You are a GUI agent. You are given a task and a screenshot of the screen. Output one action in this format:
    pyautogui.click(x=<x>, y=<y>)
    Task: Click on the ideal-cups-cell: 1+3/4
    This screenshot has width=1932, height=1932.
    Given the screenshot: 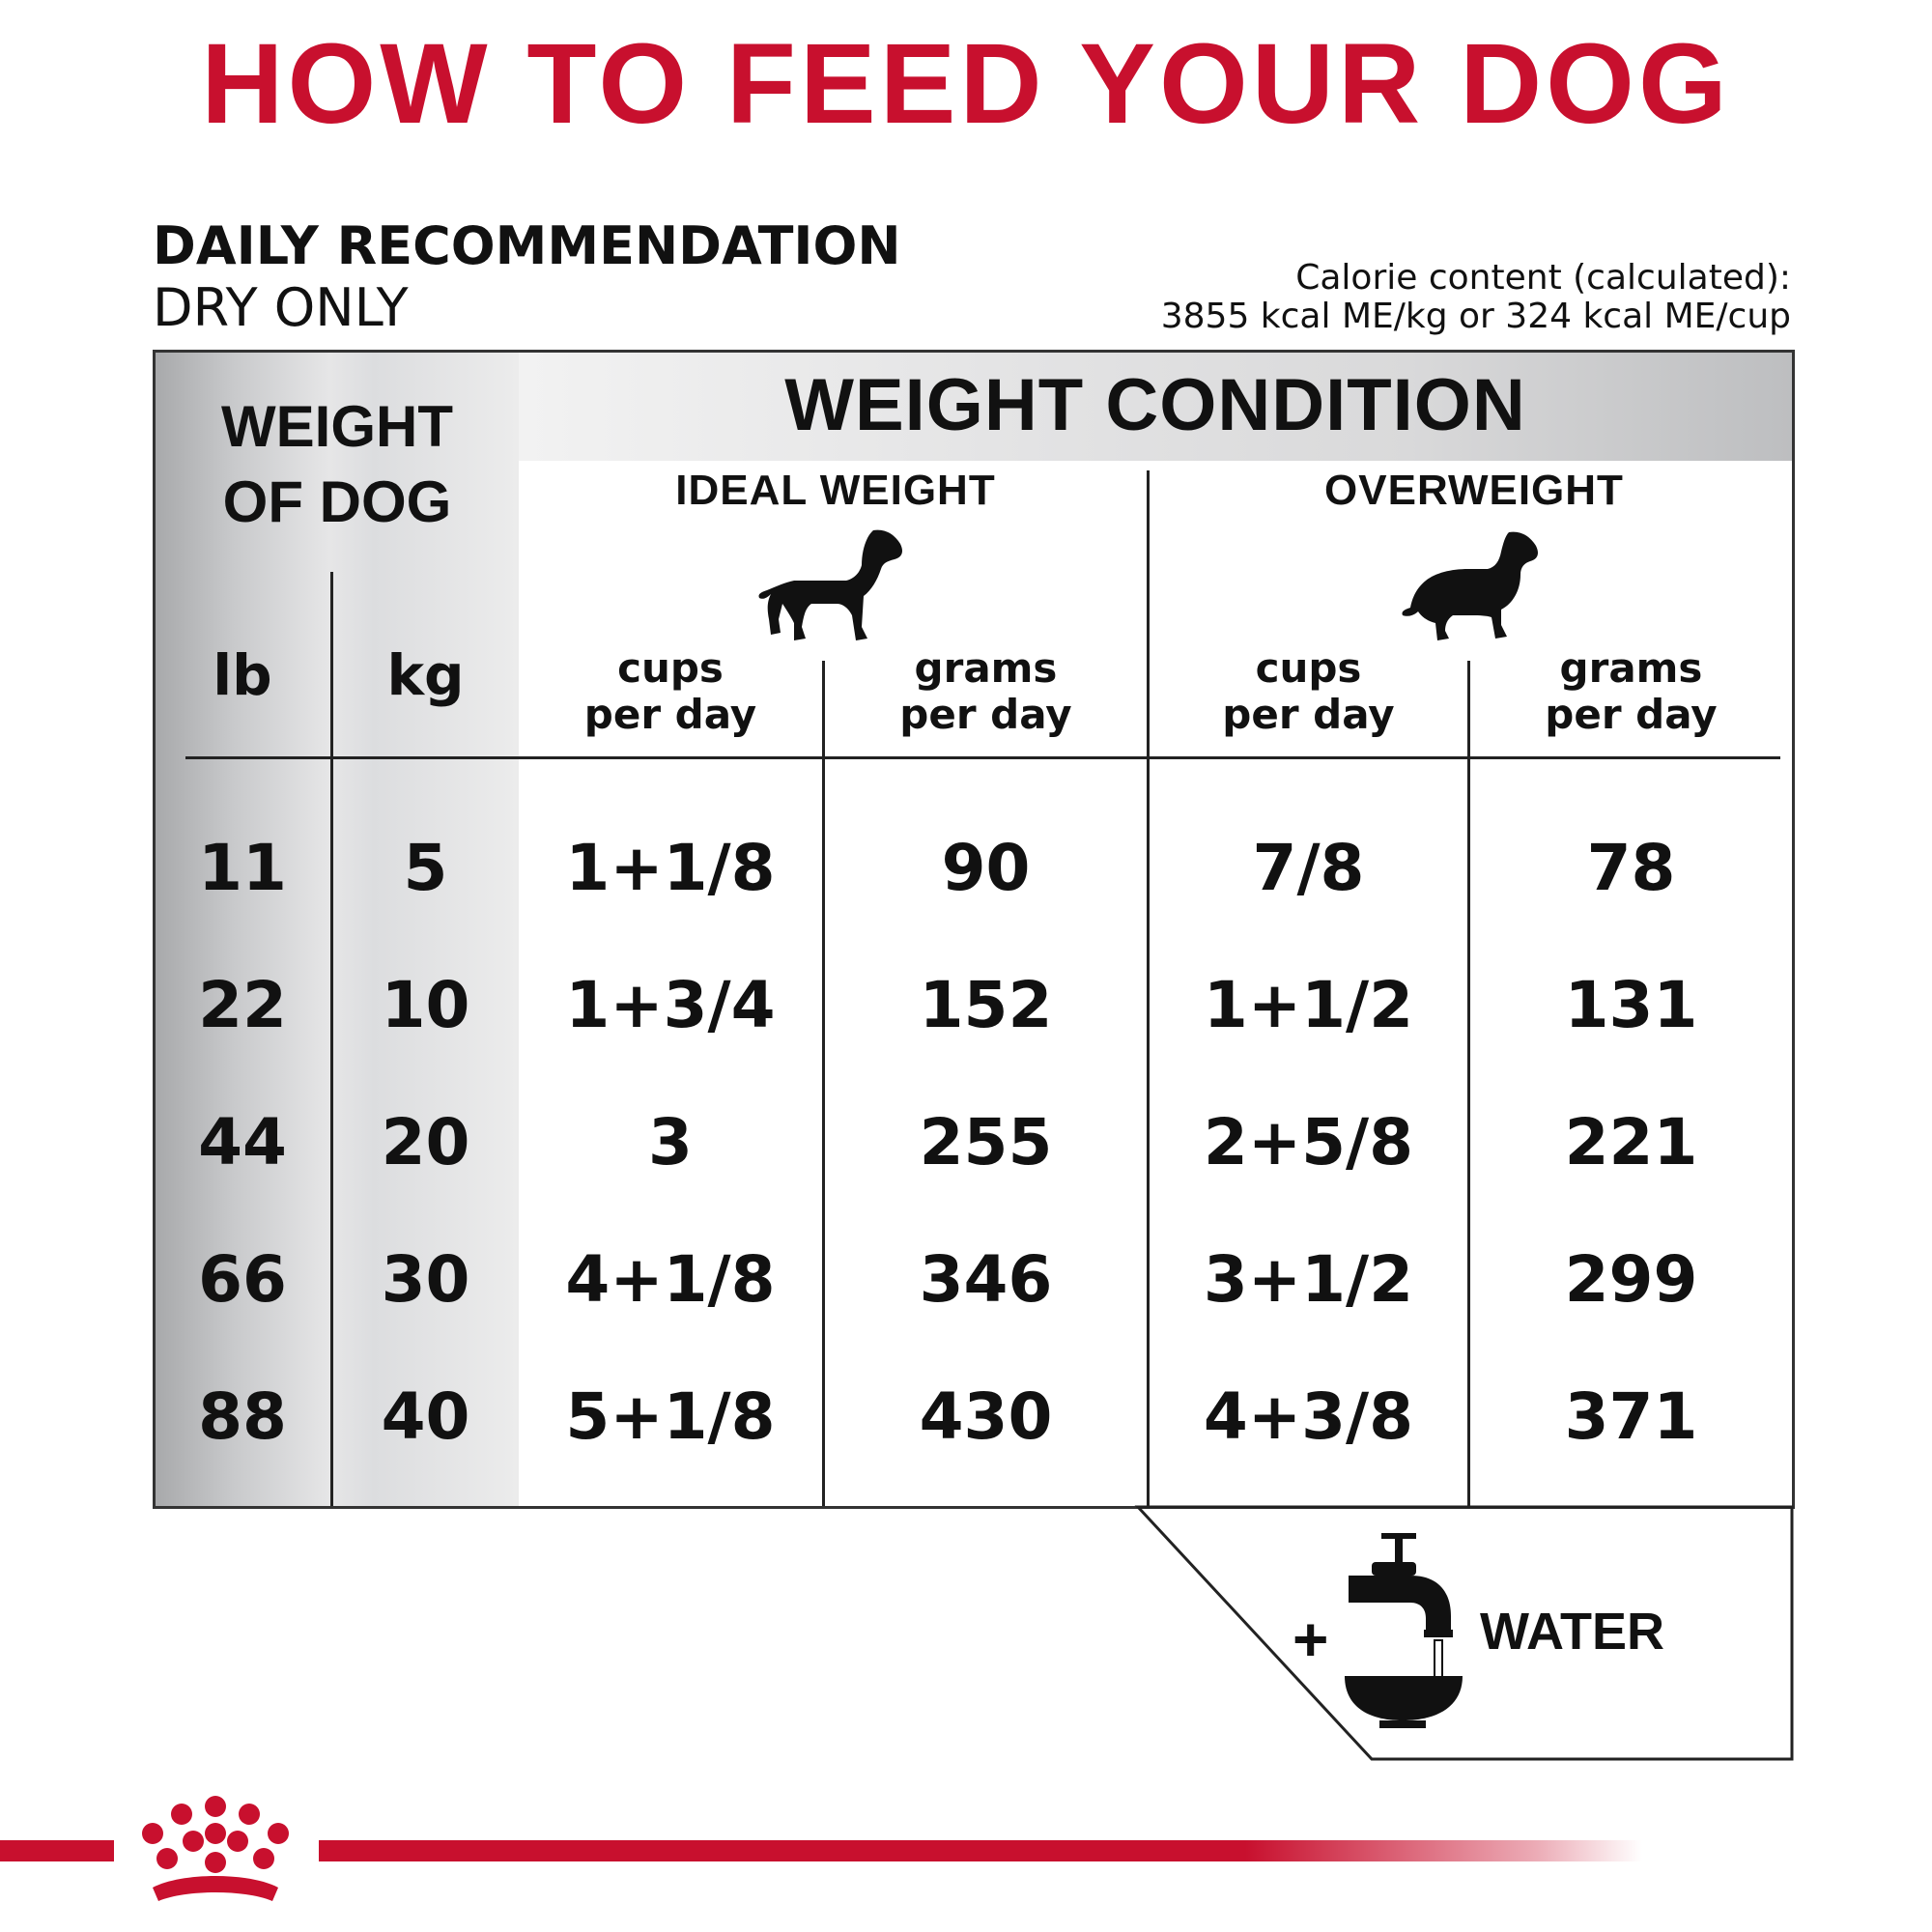 What is the action you would take?
    pyautogui.click(x=670, y=1005)
    